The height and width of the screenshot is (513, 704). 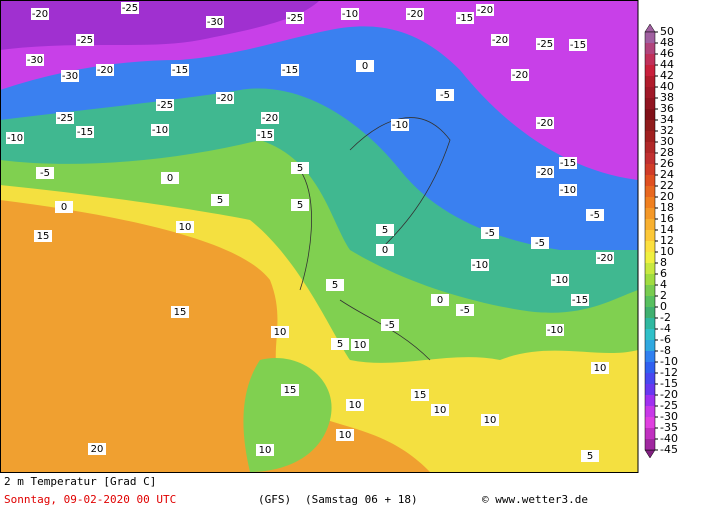 What do you see at coordinates (669, 361) in the screenshot?
I see `colorbar-label: -10` at bounding box center [669, 361].